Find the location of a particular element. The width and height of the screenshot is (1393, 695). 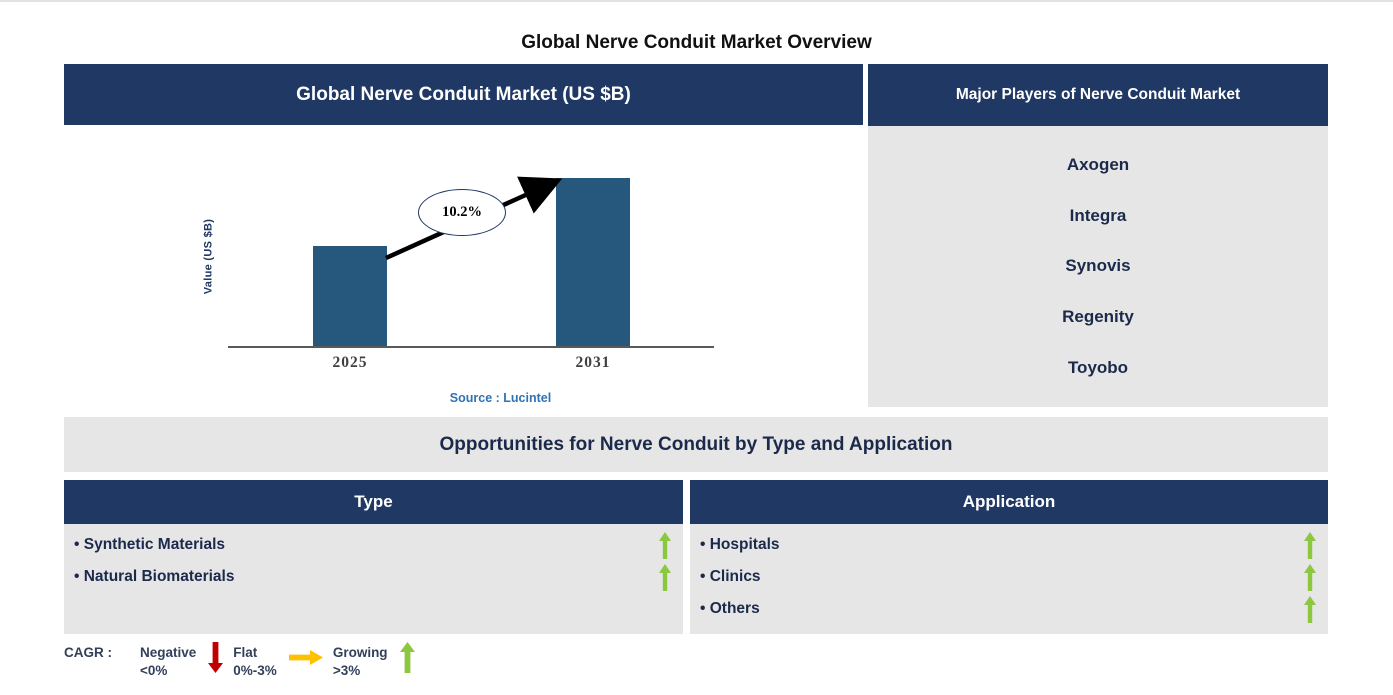

legend-item-growing: Growing >3% is located at coordinates (374, 660).